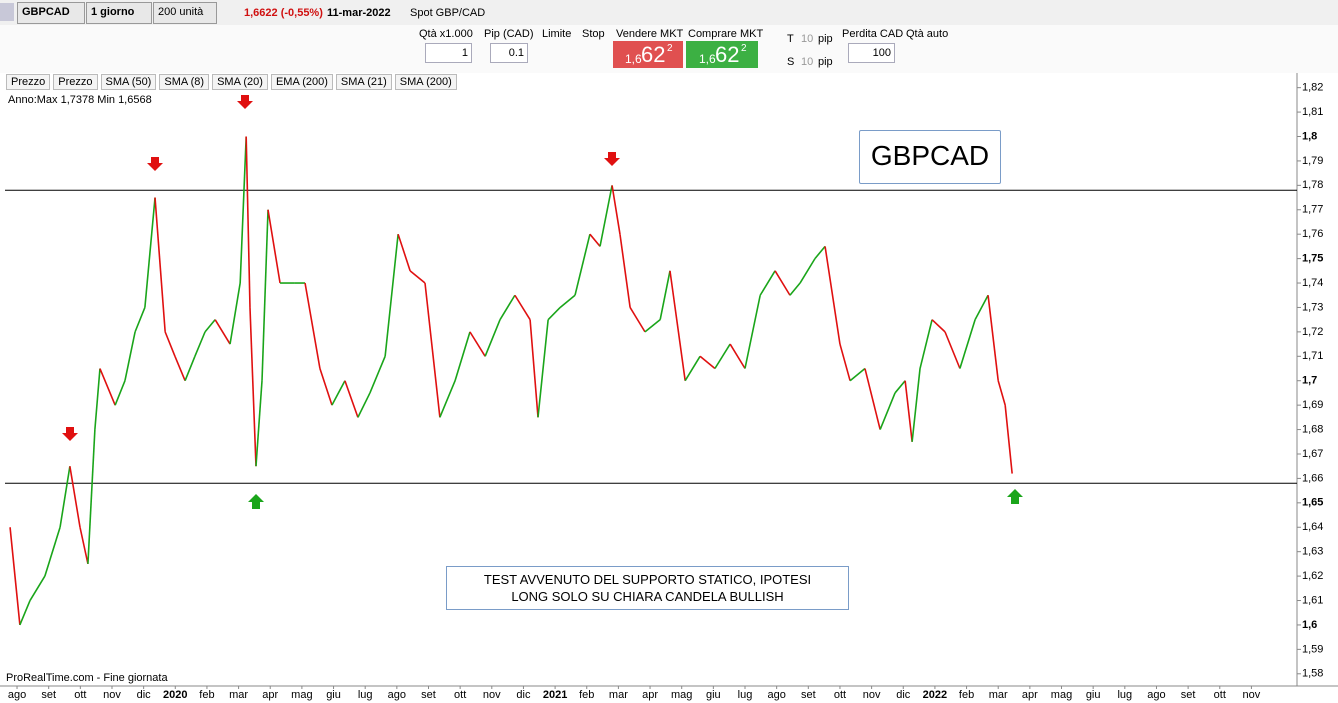 This screenshot has height=703, width=1338. What do you see at coordinates (46, 12) in the screenshot?
I see `symbol: GBPCAD` at bounding box center [46, 12].